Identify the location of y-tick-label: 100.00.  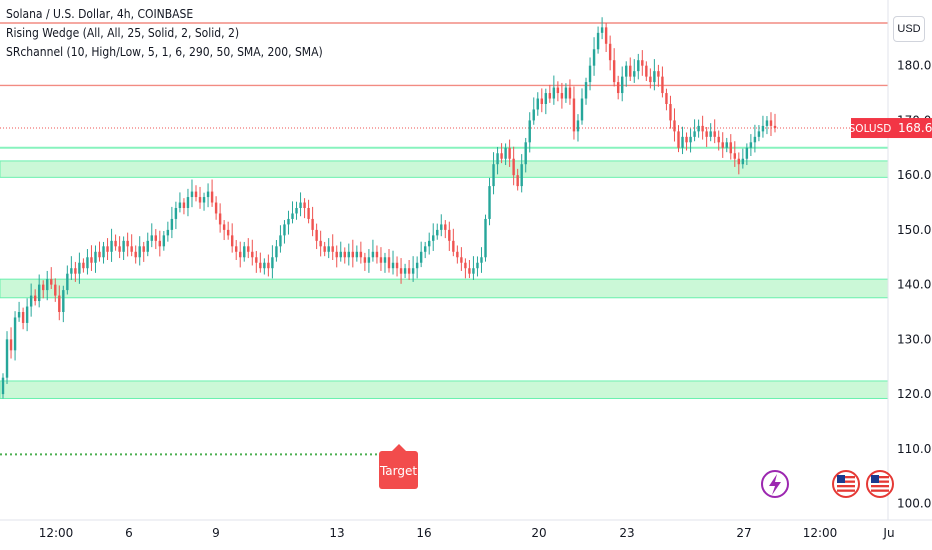
(914, 504).